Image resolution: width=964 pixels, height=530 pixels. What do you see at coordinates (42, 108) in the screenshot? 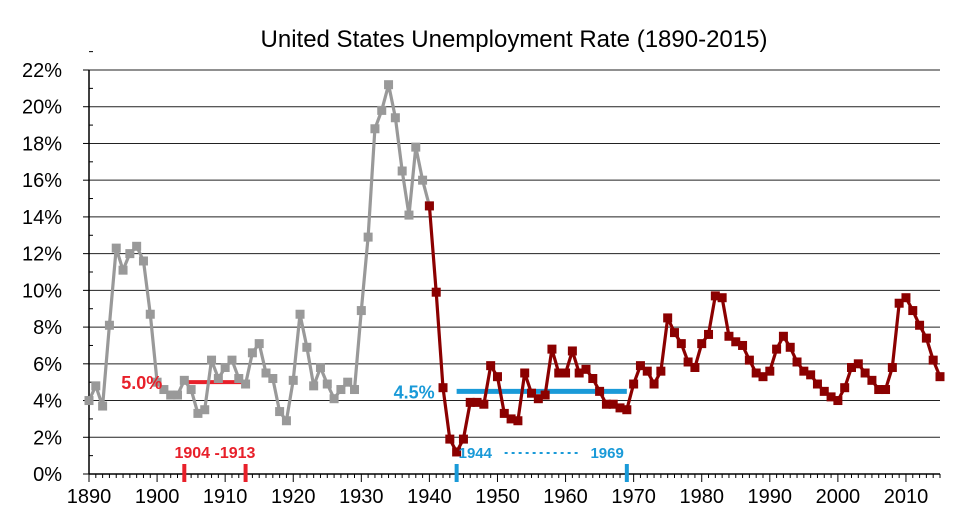
I see `y-tick-label: 20%` at bounding box center [42, 108].